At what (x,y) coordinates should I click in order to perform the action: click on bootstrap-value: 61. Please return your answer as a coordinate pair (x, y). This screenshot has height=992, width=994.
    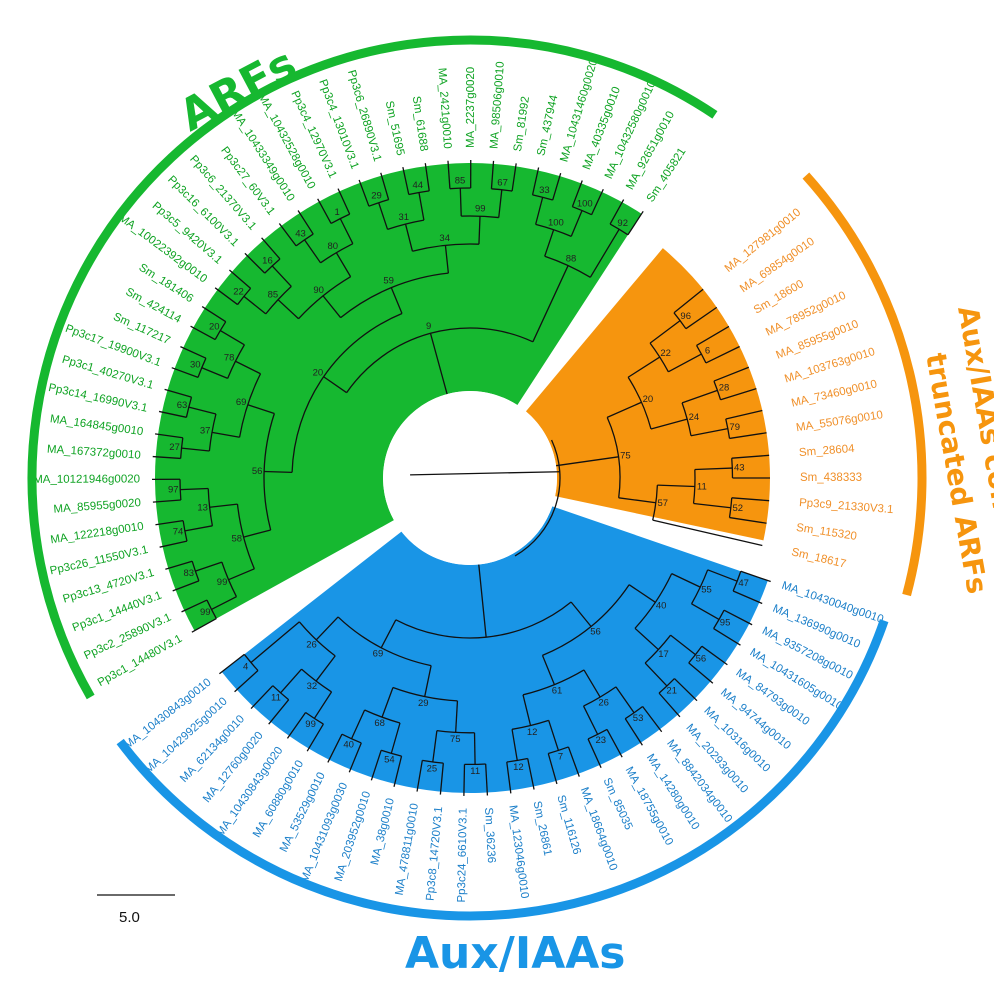
    Looking at the image, I should click on (557, 691).